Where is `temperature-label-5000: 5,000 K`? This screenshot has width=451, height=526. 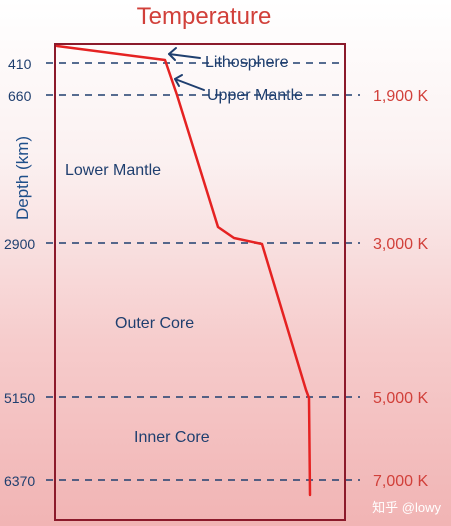
temperature-label-5000: 5,000 K is located at coordinates (400, 398).